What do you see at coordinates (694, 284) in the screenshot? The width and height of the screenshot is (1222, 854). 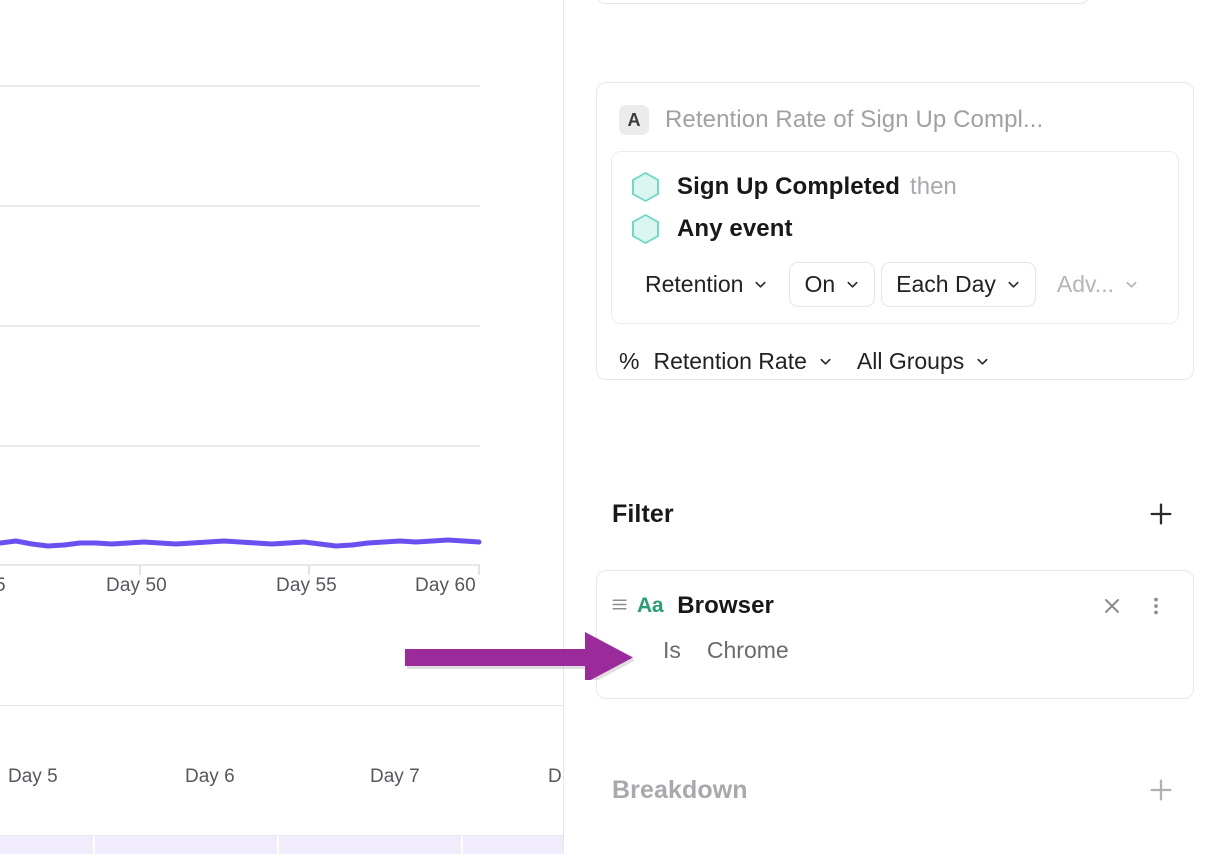 I see `dropdown-label: Retention` at bounding box center [694, 284].